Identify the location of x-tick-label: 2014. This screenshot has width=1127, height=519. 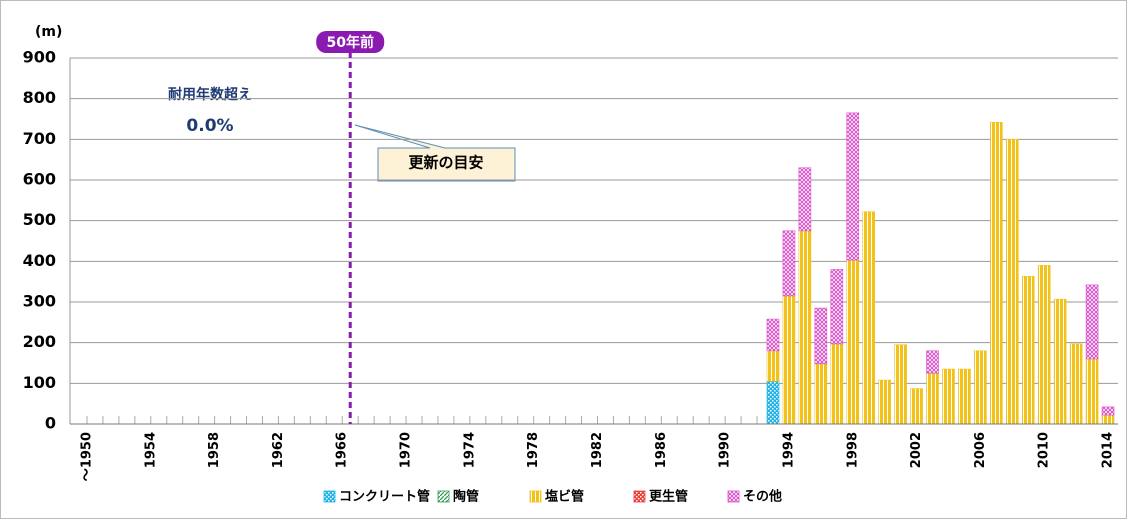
(1108, 450).